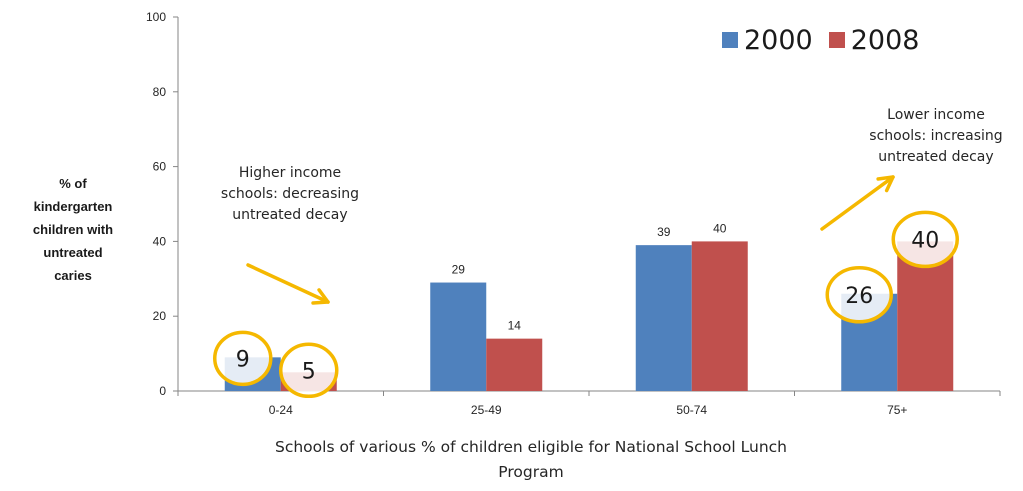  What do you see at coordinates (897, 410) in the screenshot?
I see `x-tick-label: 75+` at bounding box center [897, 410].